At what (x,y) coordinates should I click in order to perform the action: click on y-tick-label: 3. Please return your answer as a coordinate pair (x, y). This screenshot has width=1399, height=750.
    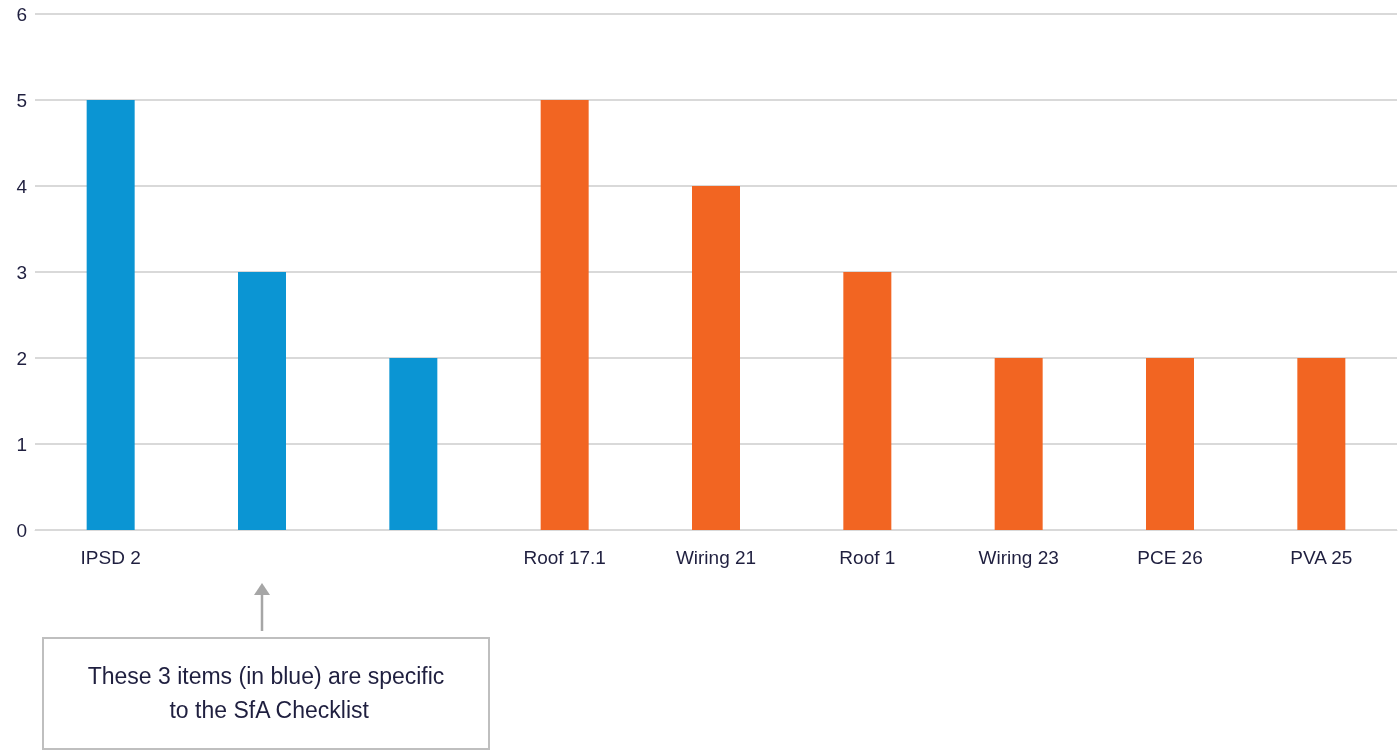
    Looking at the image, I should click on (21, 272).